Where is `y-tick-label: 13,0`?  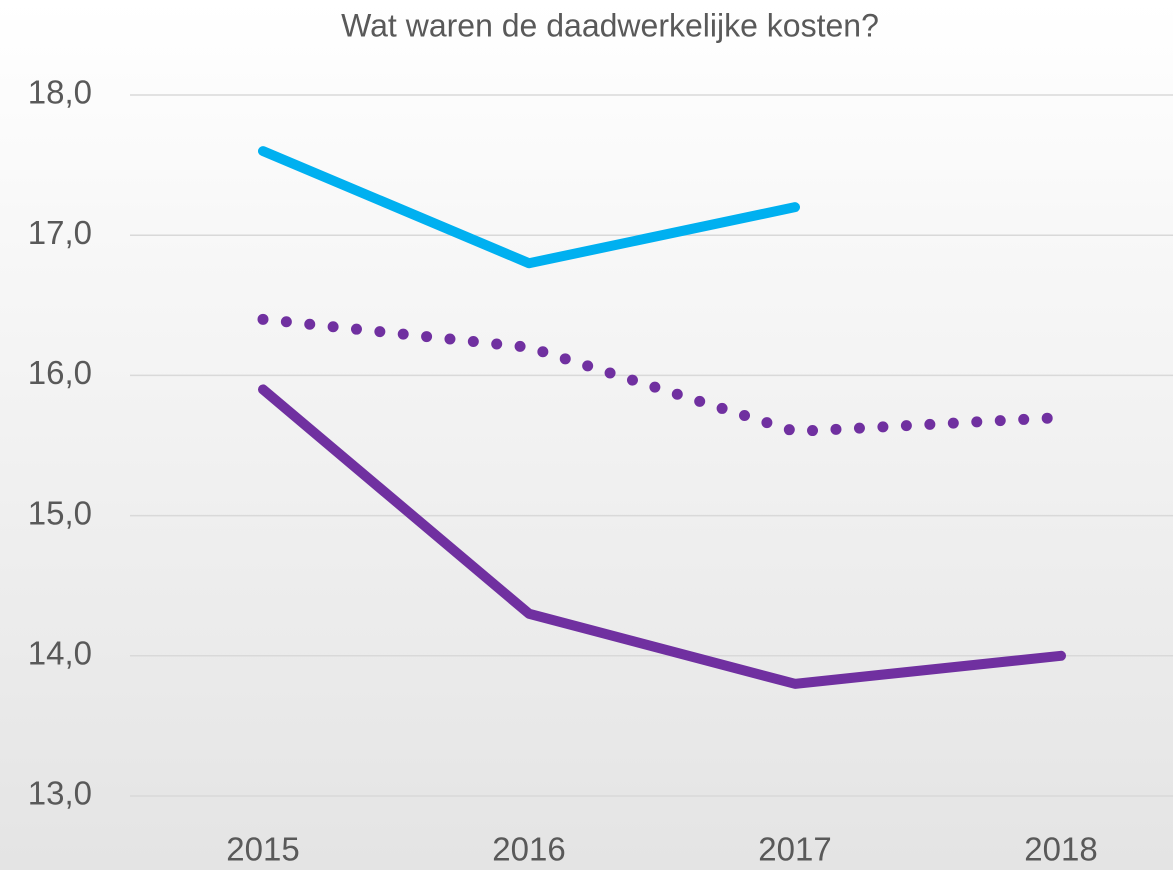
y-tick-label: 13,0 is located at coordinates (60, 793).